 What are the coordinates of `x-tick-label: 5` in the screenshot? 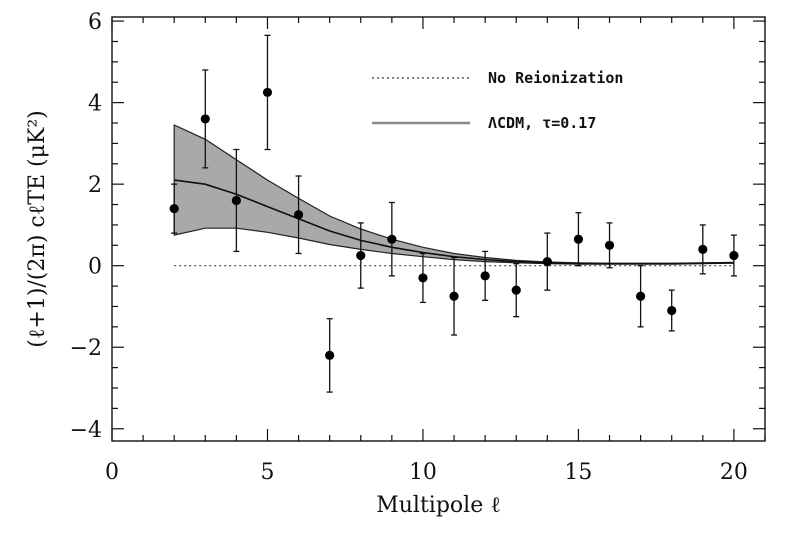 It's located at (267, 472).